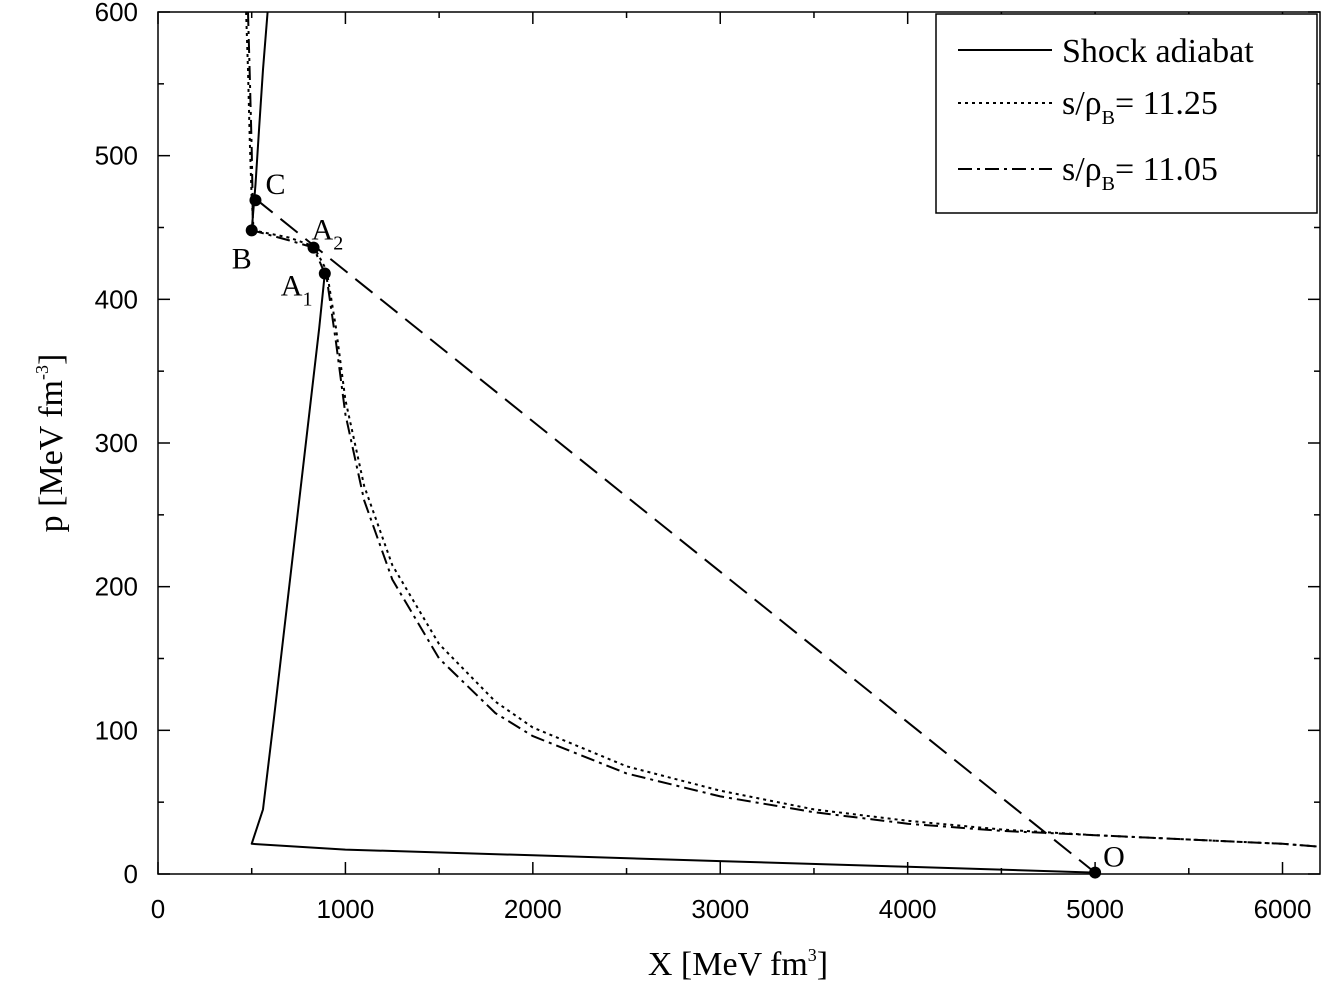 This screenshot has height=995, width=1337. Describe the element at coordinates (738, 964) in the screenshot. I see `x-axis-title: X [MeV fm3]` at that location.